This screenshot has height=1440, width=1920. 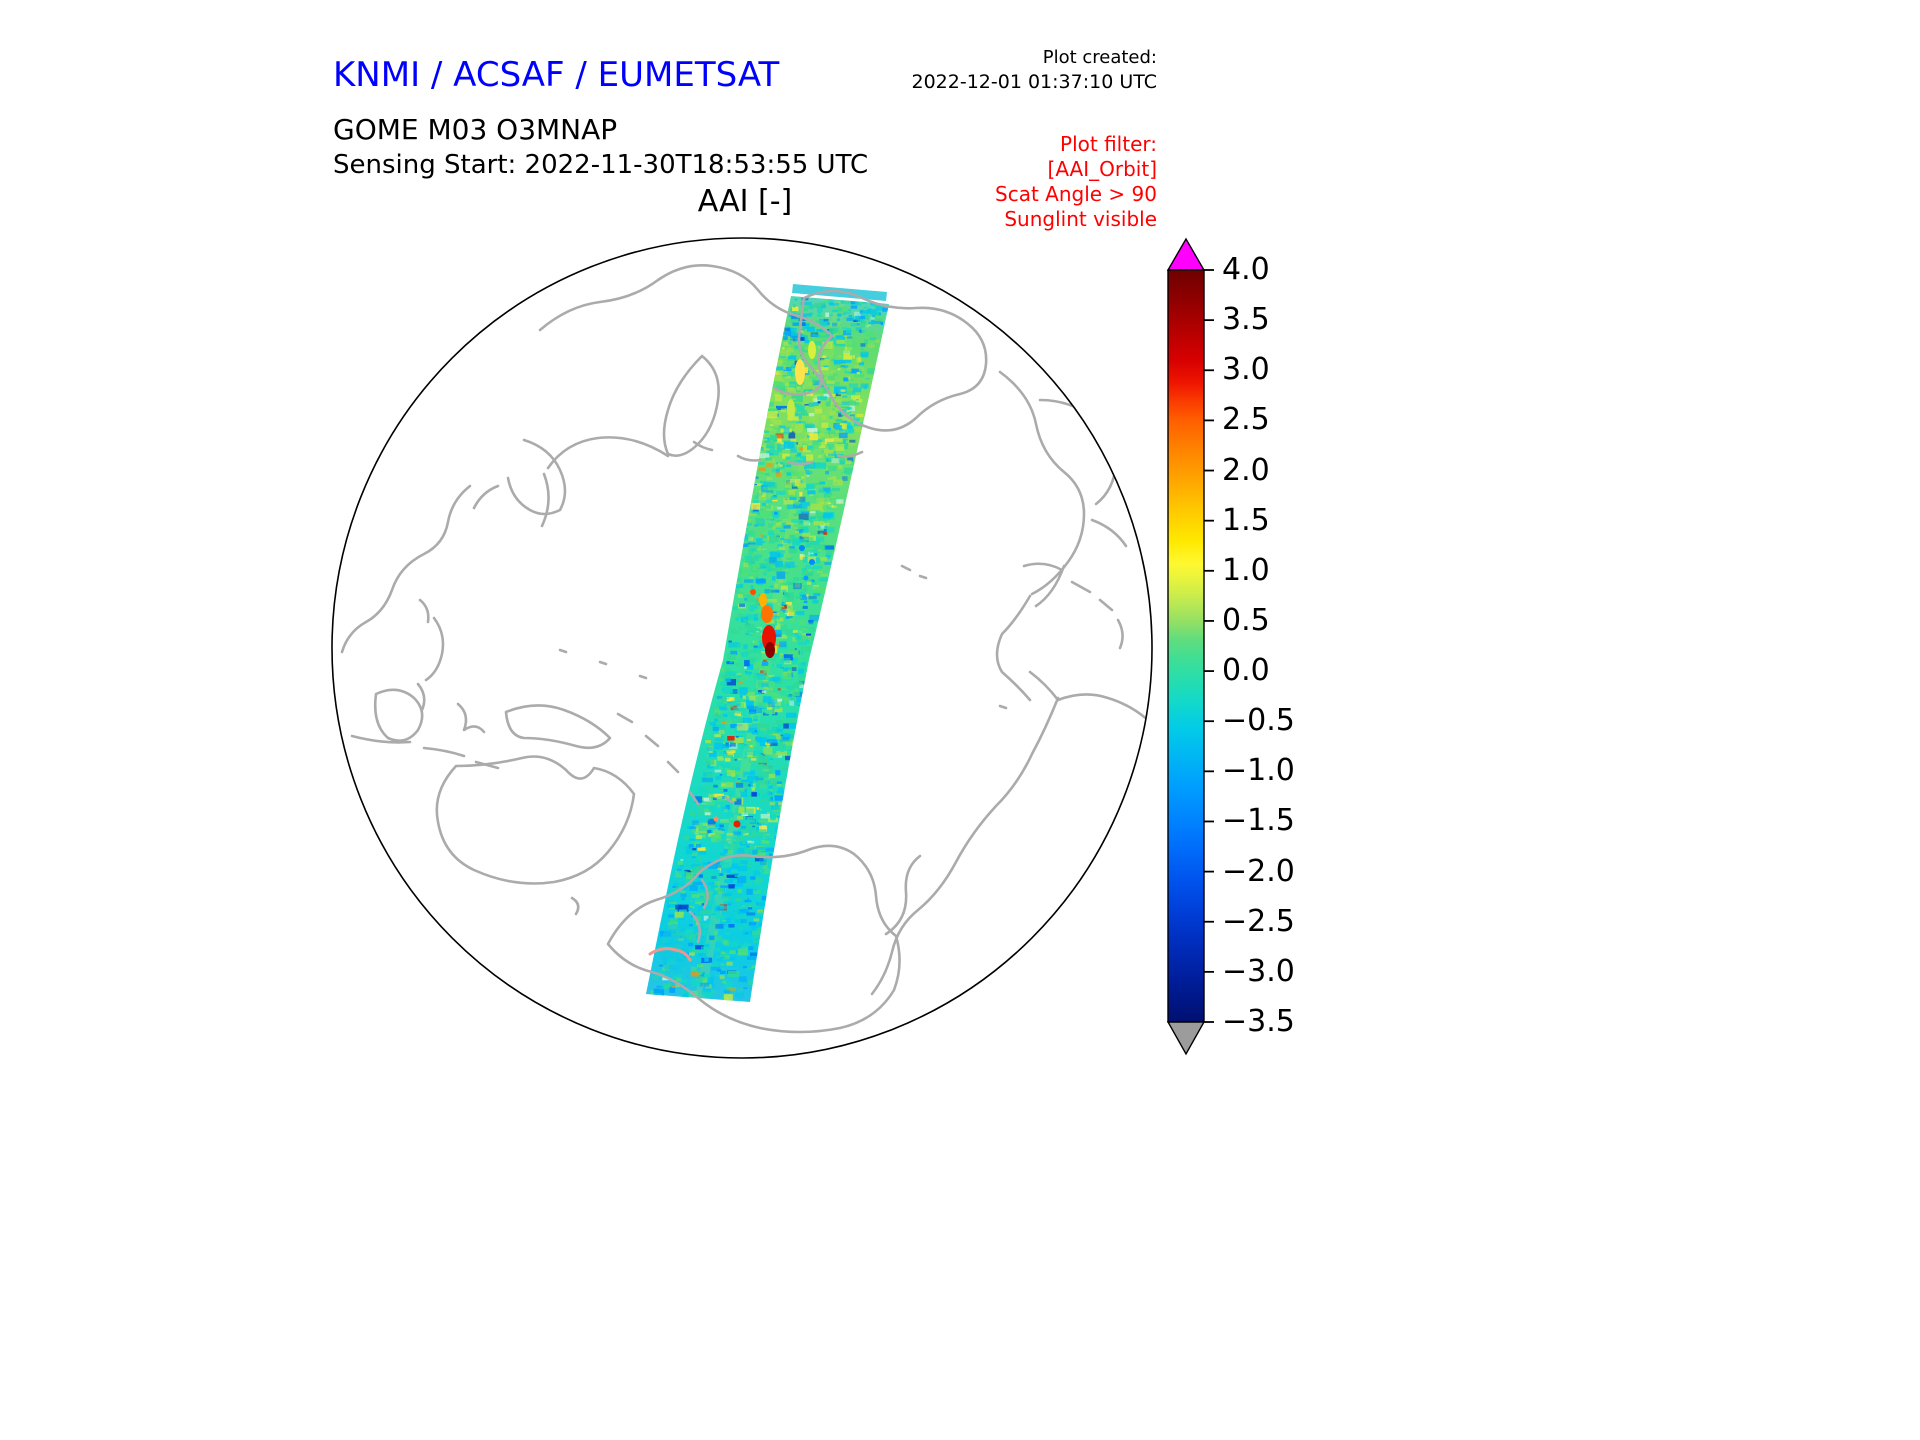 What do you see at coordinates (424, 611) in the screenshot?
I see `coastline-taiwan` at bounding box center [424, 611].